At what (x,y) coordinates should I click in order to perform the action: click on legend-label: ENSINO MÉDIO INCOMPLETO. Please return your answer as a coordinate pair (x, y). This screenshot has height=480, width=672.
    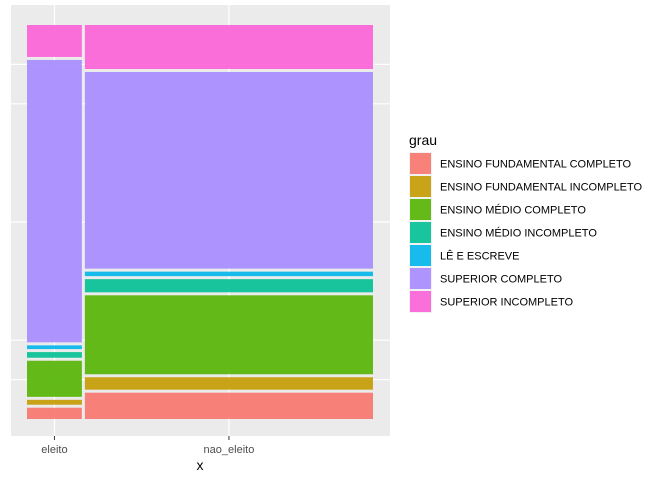
    Looking at the image, I should click on (518, 233).